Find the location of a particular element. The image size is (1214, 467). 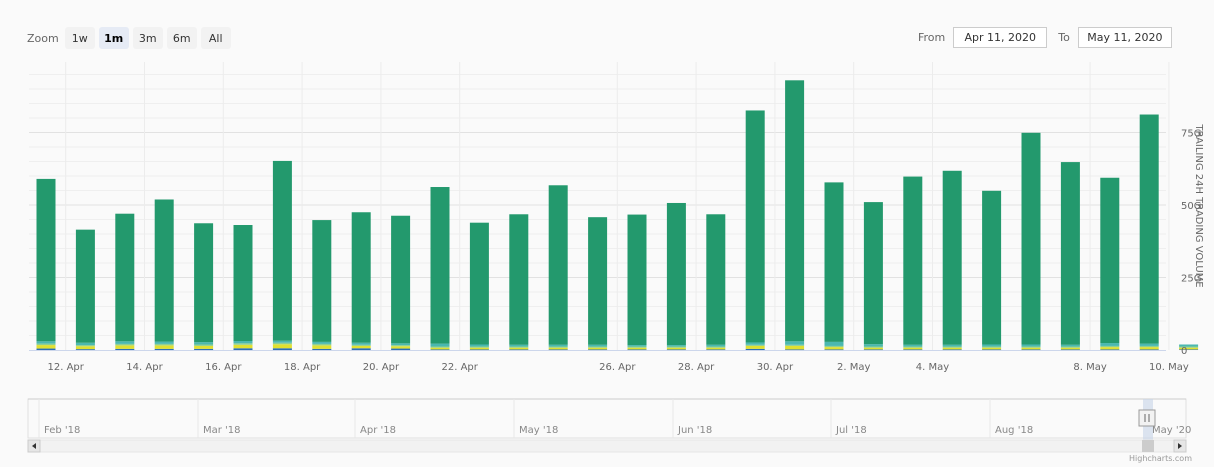

zoom-1m-button: 1m is located at coordinates (113, 38).